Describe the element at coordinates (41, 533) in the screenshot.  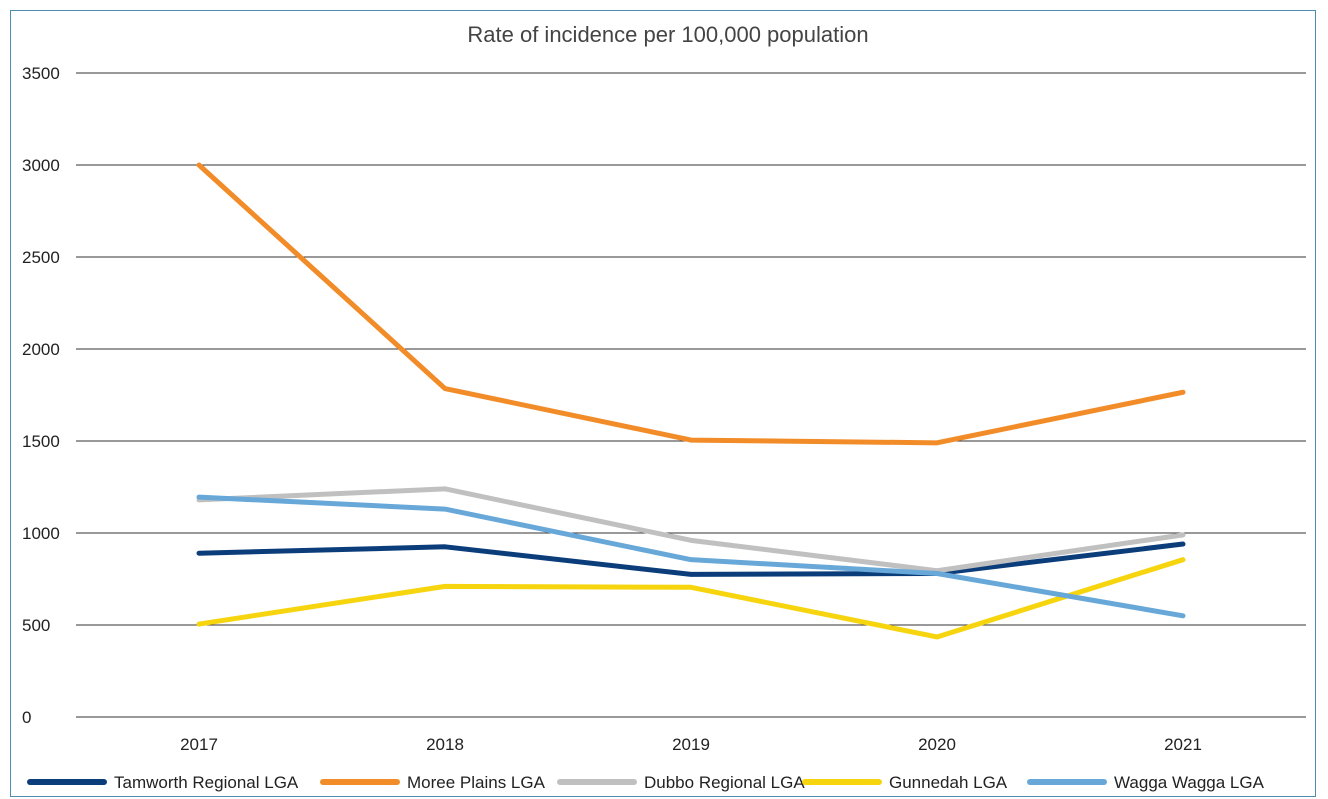
I see `y-tick-label: 1000` at that location.